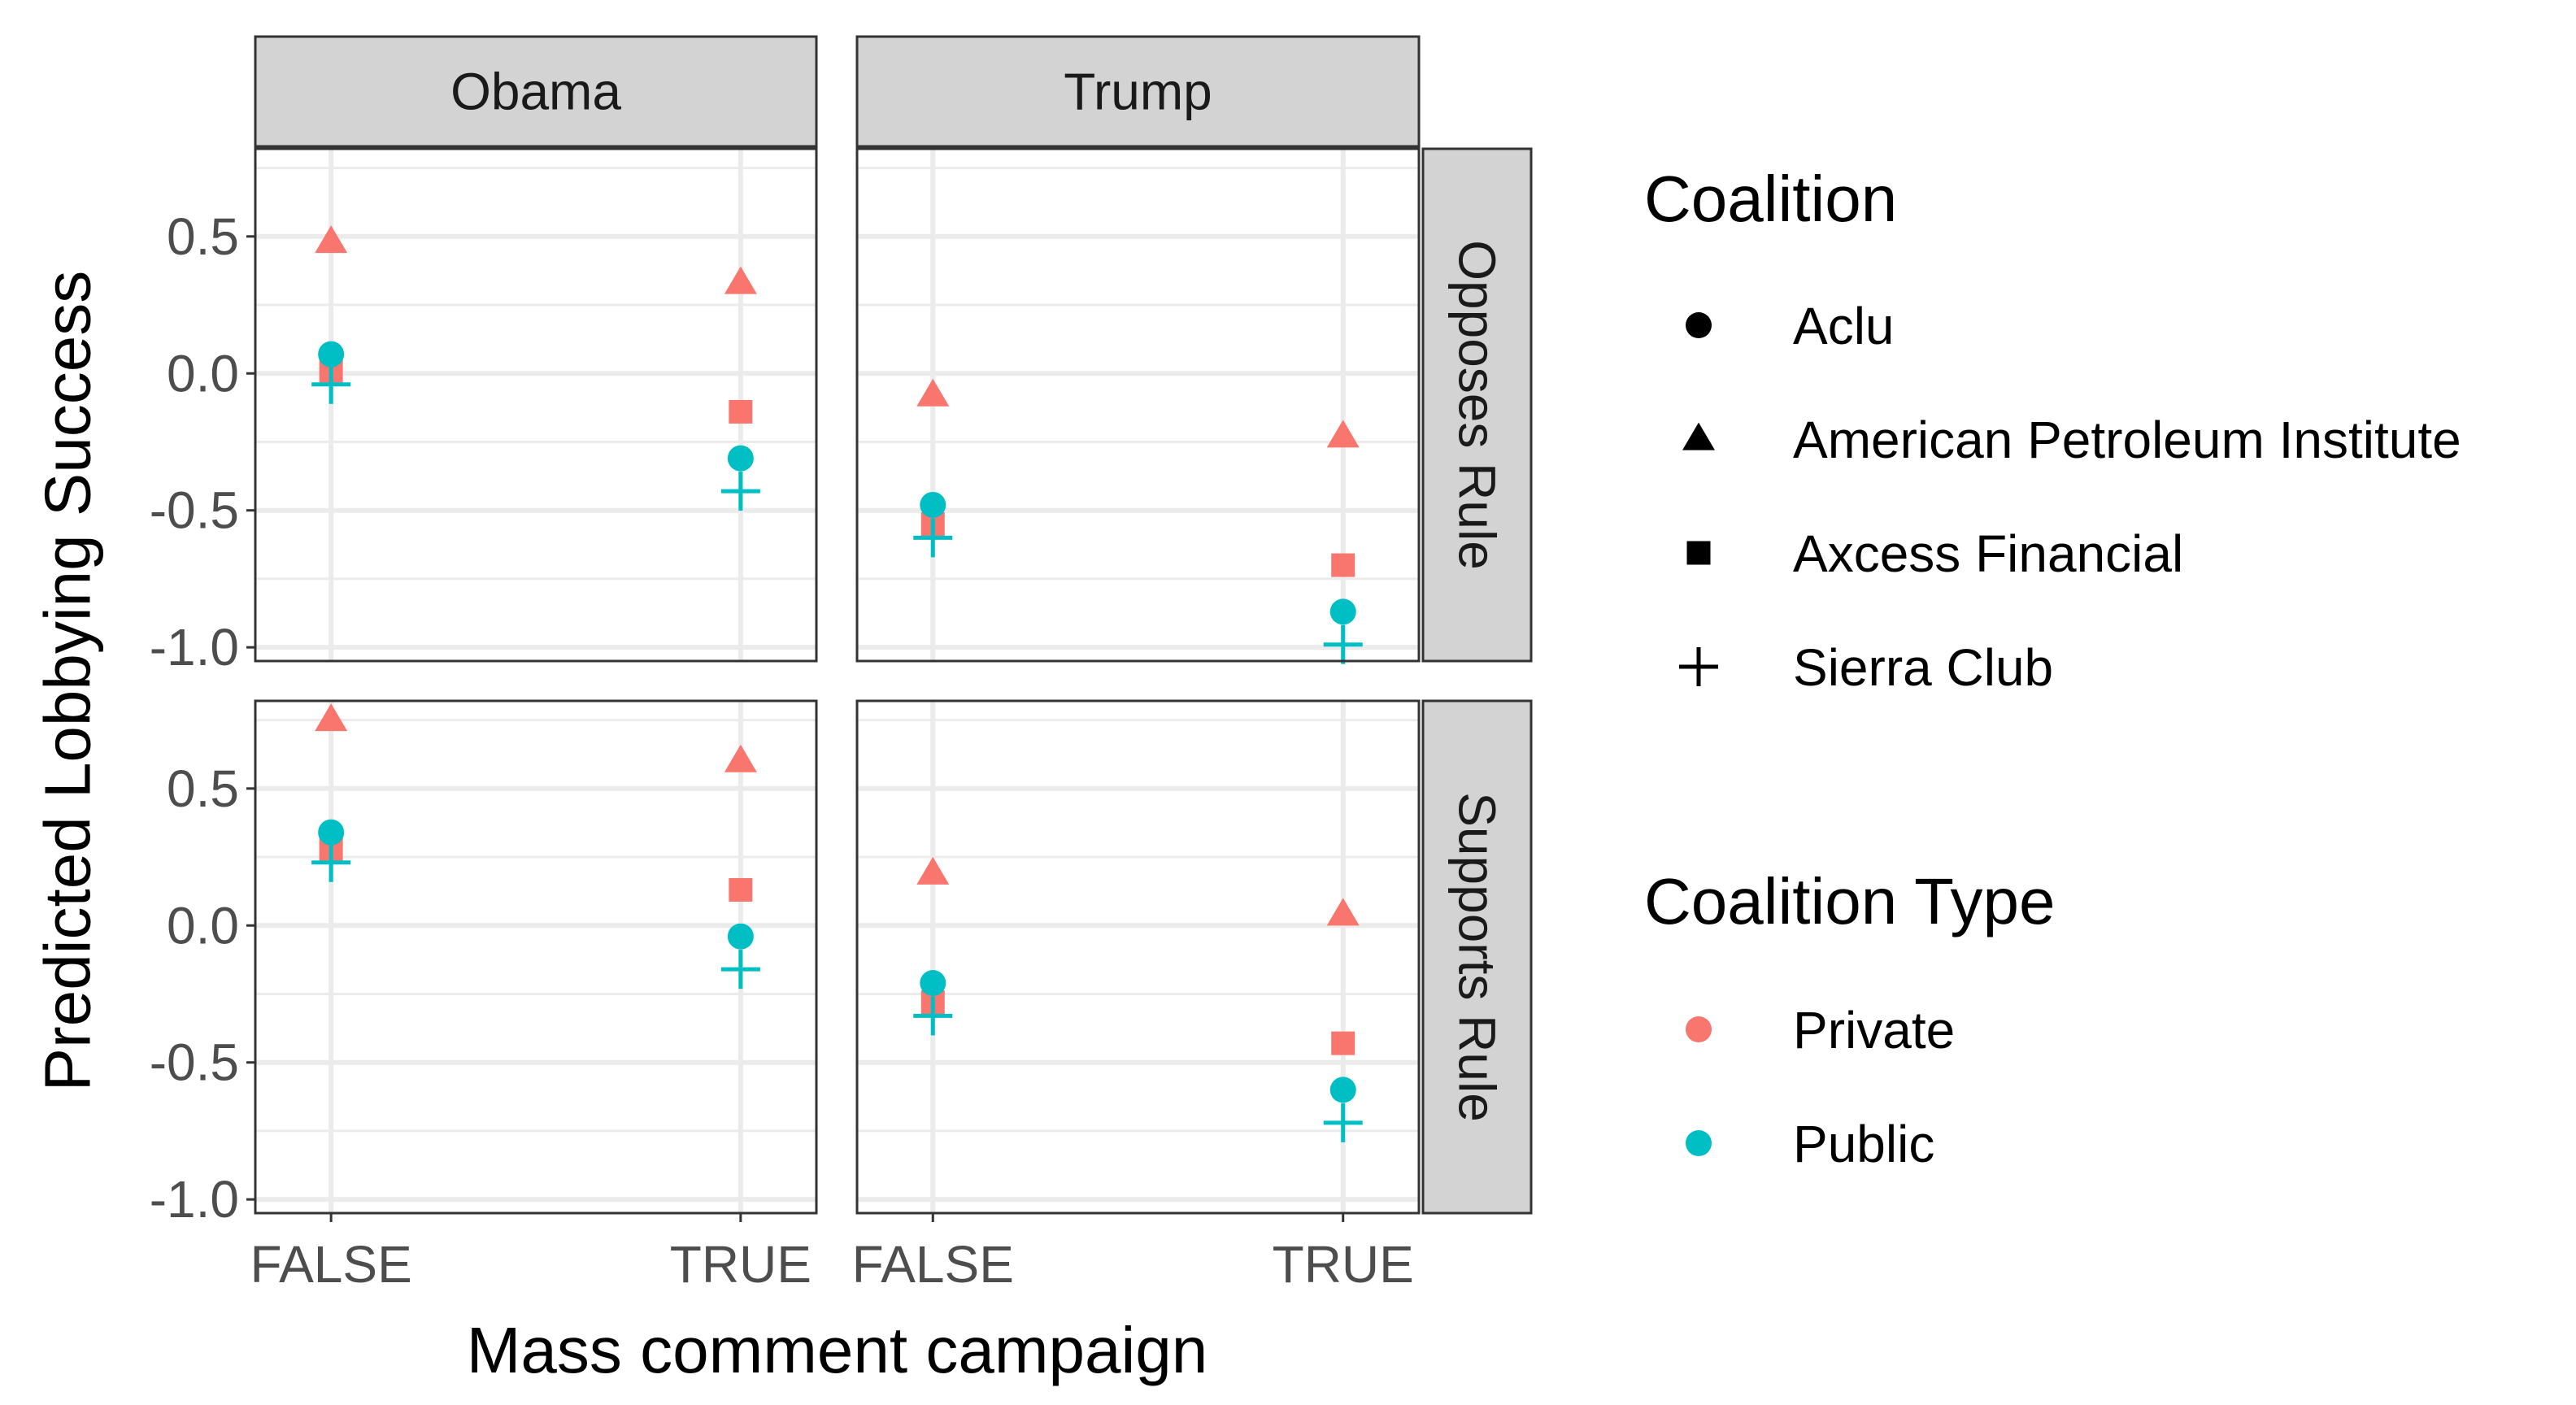  I want to click on strip-obama: Obama, so click(536, 91).